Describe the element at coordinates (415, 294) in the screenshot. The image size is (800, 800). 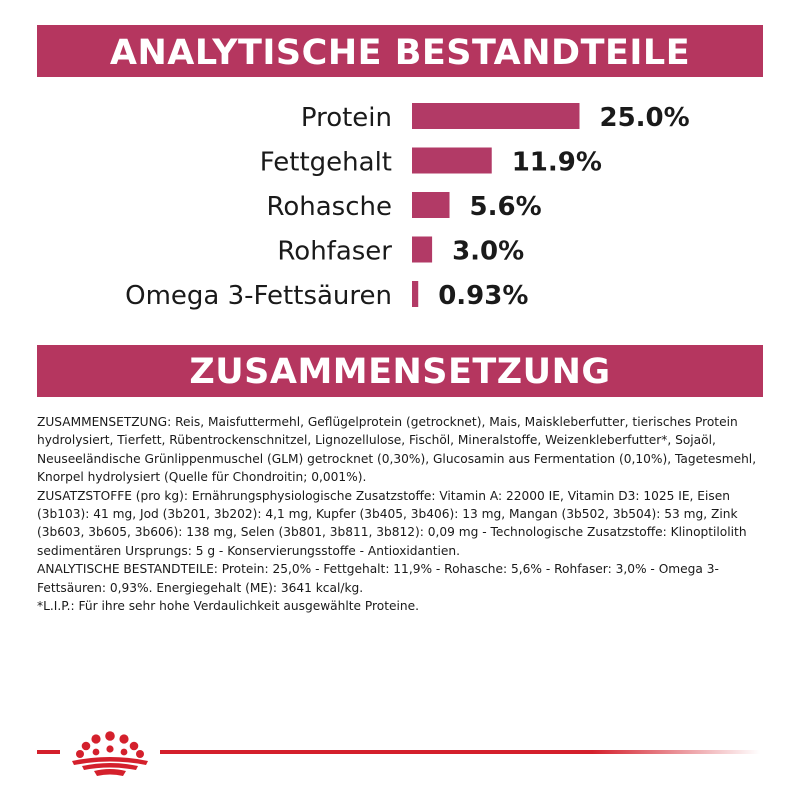
I see `bar-omega-3-fetts-uren` at that location.